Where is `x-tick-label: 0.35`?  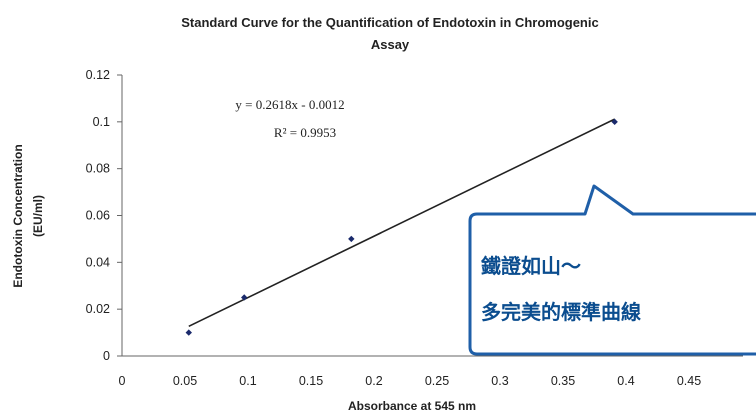 x-tick-label: 0.35 is located at coordinates (563, 381).